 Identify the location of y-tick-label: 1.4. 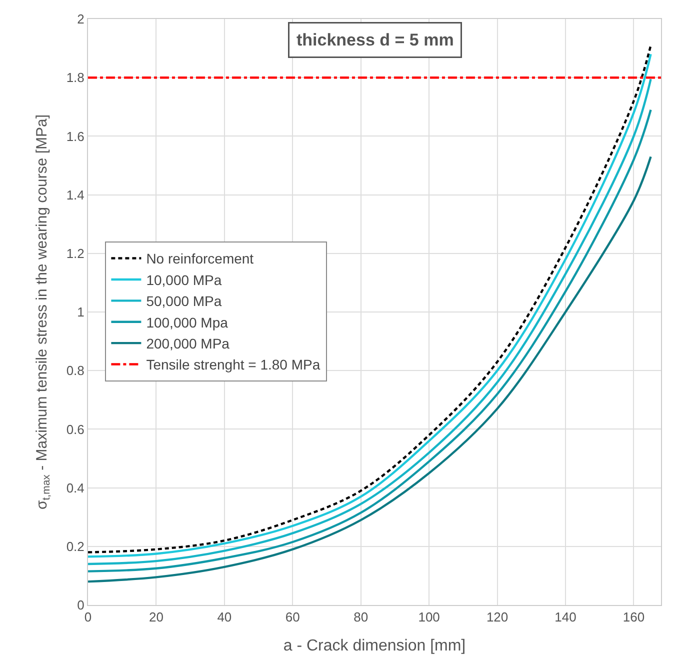
(75, 194).